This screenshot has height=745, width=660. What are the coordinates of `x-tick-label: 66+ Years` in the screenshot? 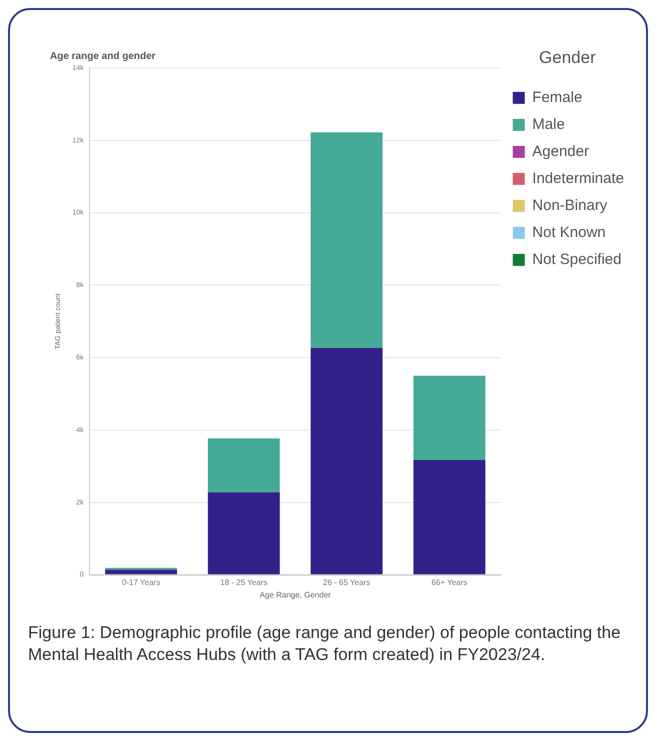 It's located at (449, 582).